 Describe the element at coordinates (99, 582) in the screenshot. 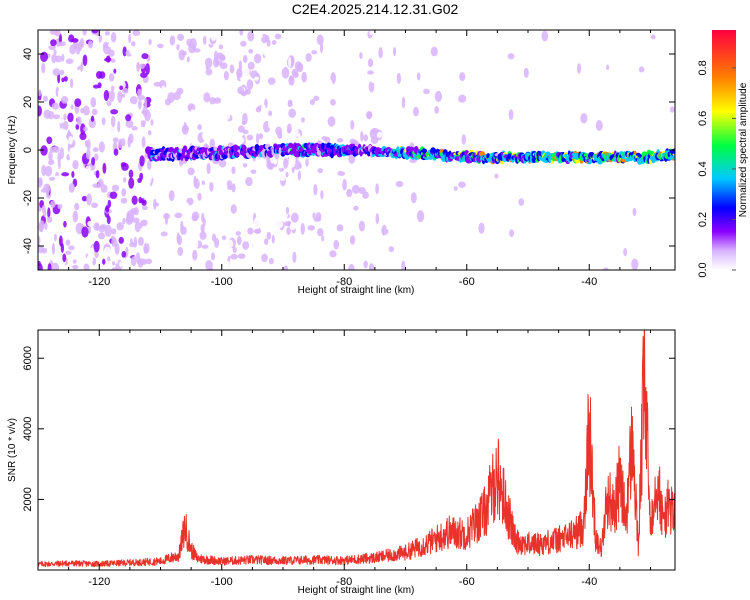

I see `snr-x-tick-label: -120` at that location.